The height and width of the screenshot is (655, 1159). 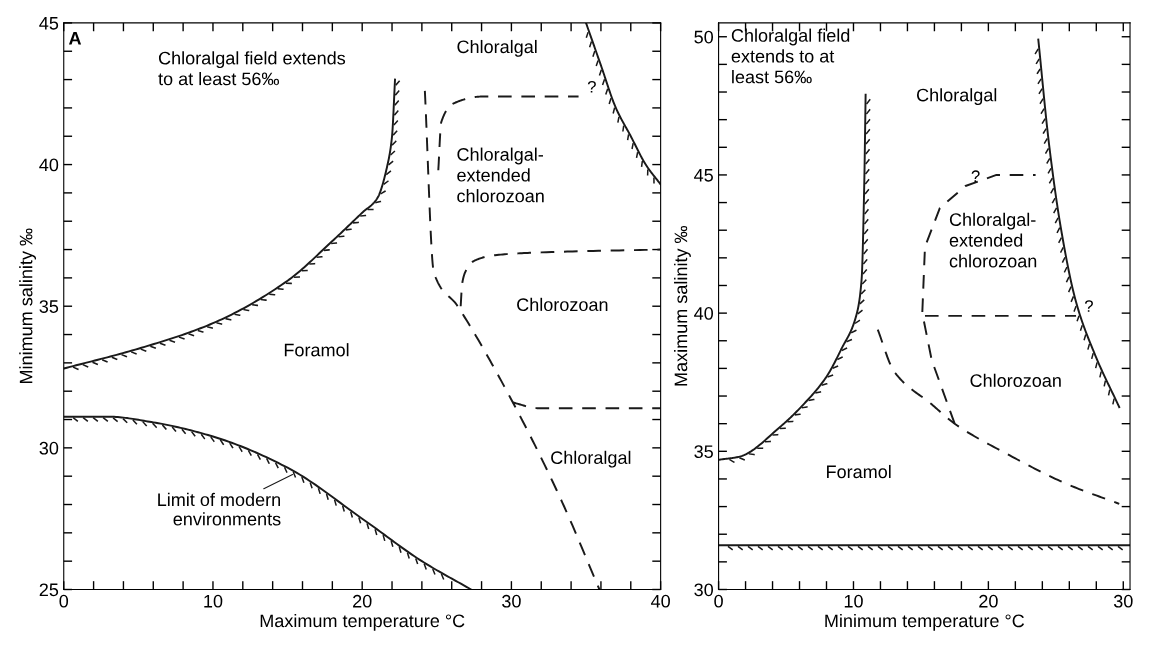 I want to click on x-axis-title: Maximum temperature °C, so click(x=362, y=622).